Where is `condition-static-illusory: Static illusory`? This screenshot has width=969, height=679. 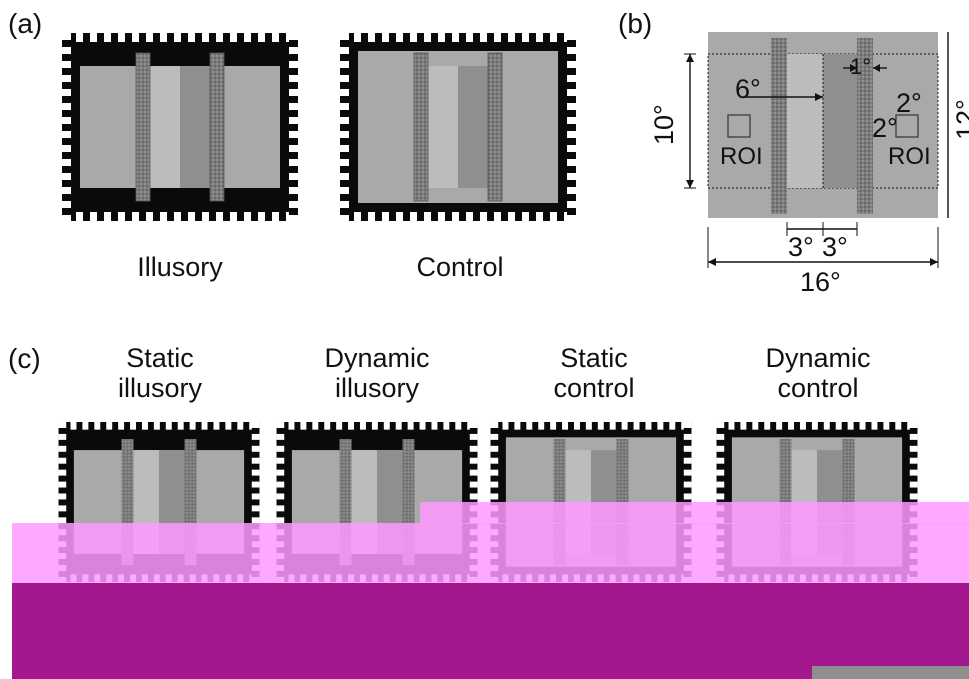
condition-static-illusory: Static illusory is located at coordinates (160, 373).